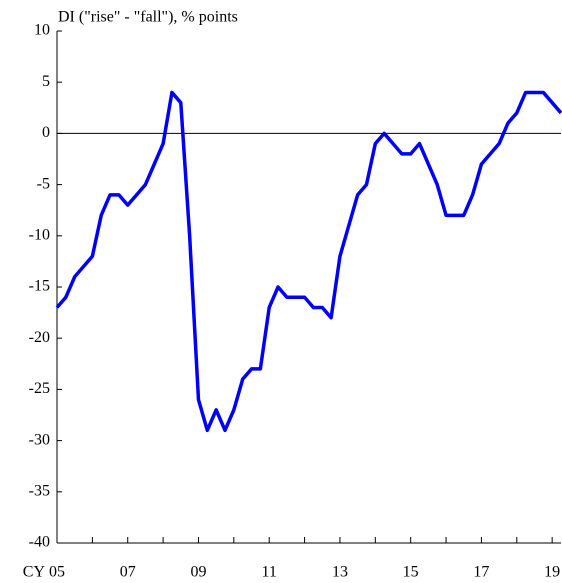 This screenshot has width=562, height=583. Describe the element at coordinates (46, 132) in the screenshot. I see `y-tick-label: 0` at that location.